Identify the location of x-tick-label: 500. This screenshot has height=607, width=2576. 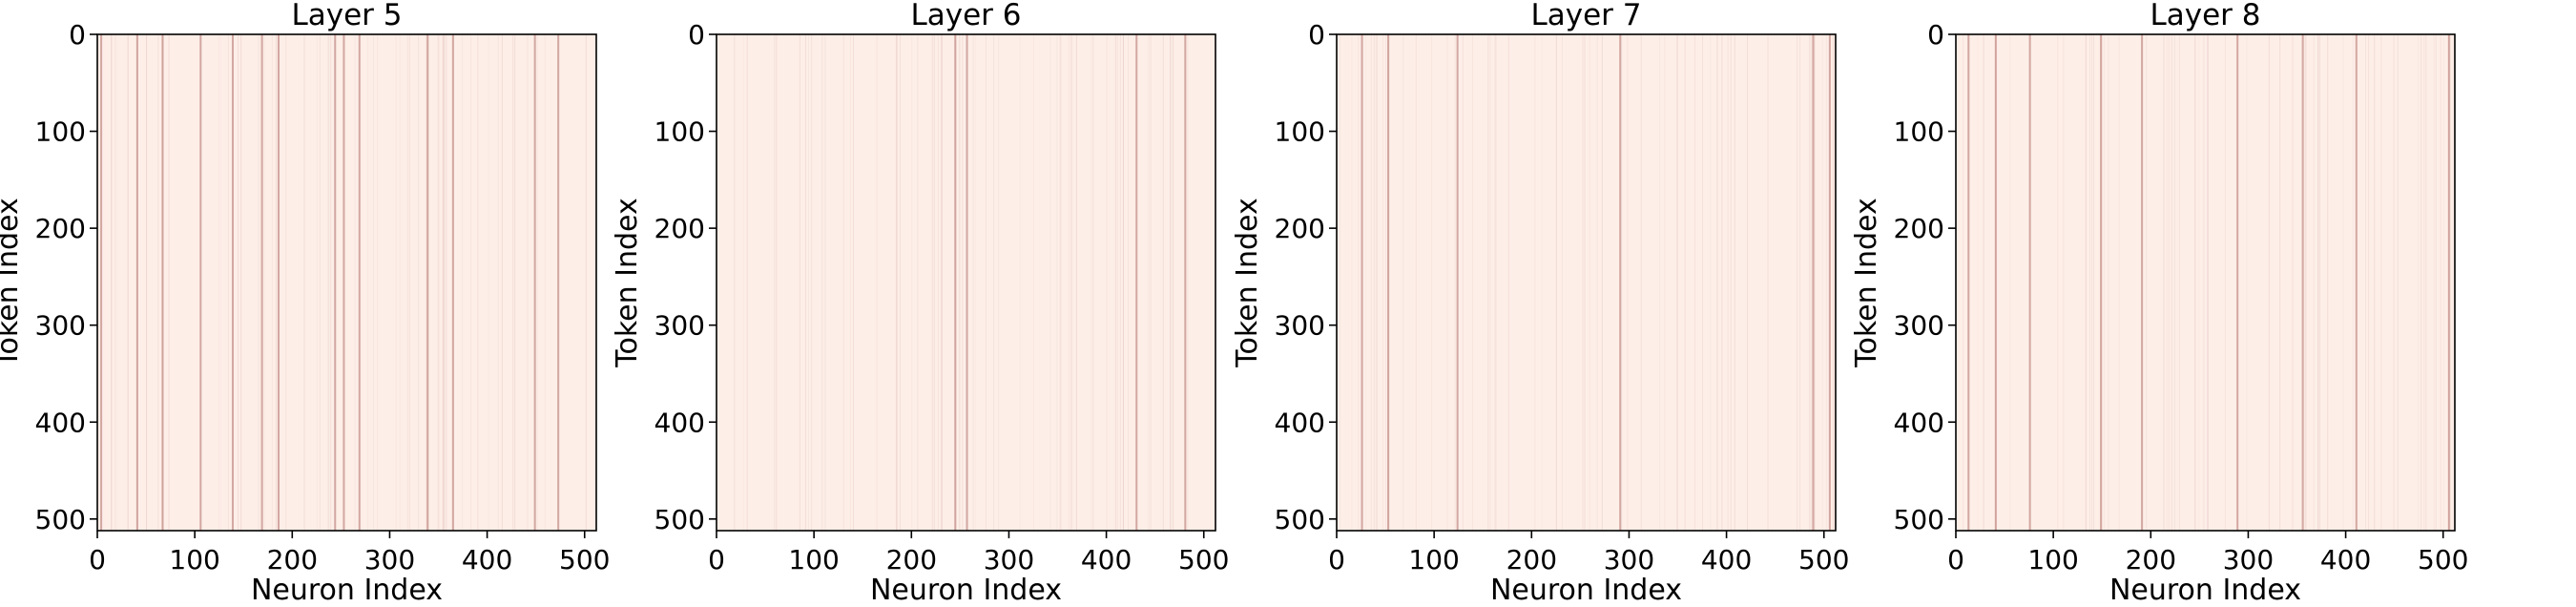
(1823, 560).